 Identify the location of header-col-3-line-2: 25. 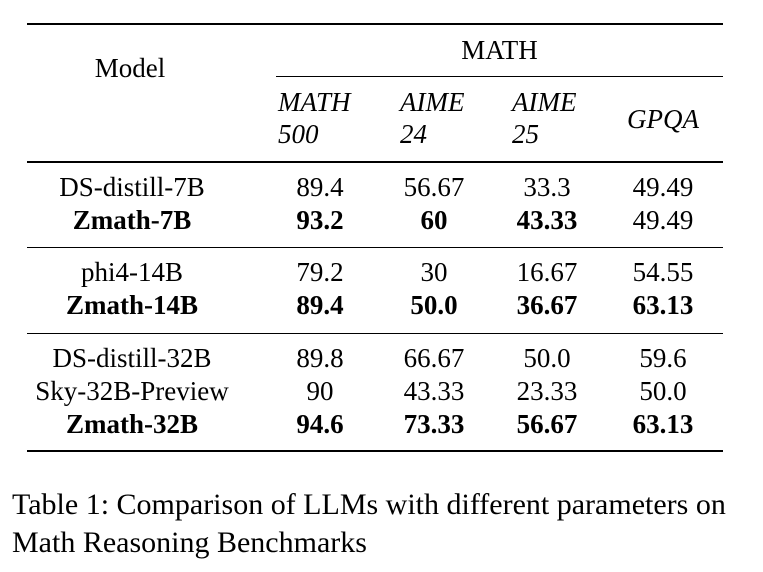
(525, 134).